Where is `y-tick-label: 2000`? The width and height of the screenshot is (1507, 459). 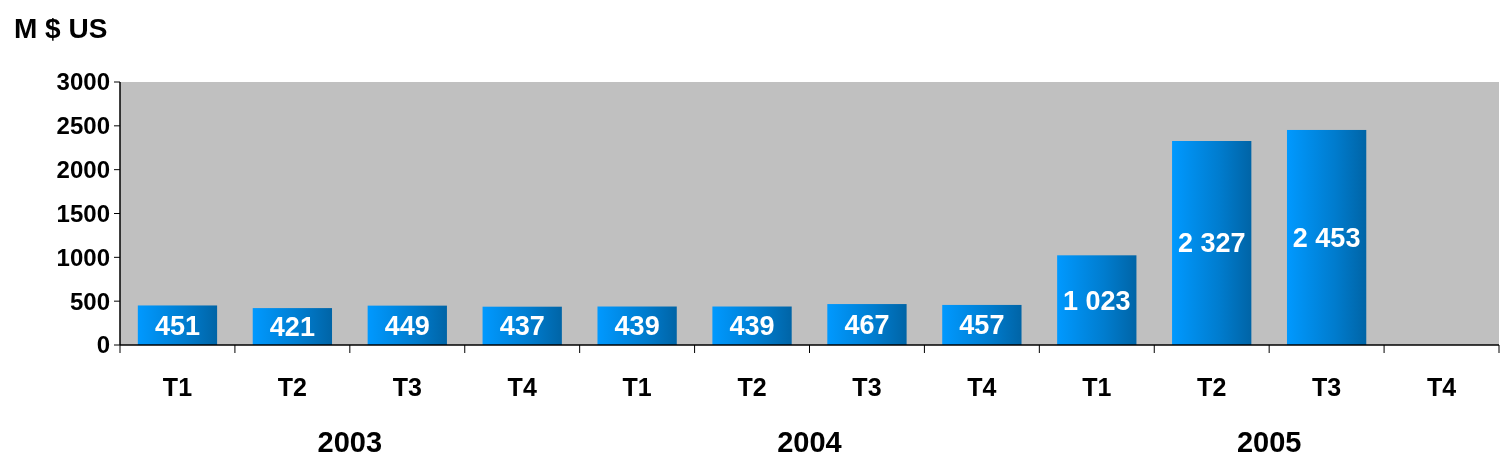
y-tick-label: 2000 is located at coordinates (83, 170).